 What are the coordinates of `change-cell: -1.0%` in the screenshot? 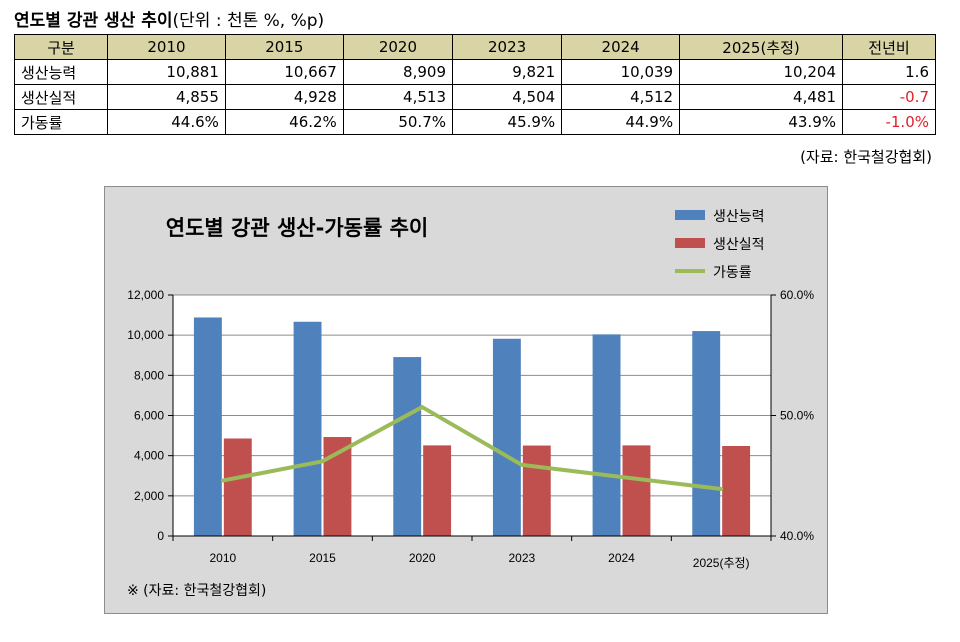 It's located at (889, 122).